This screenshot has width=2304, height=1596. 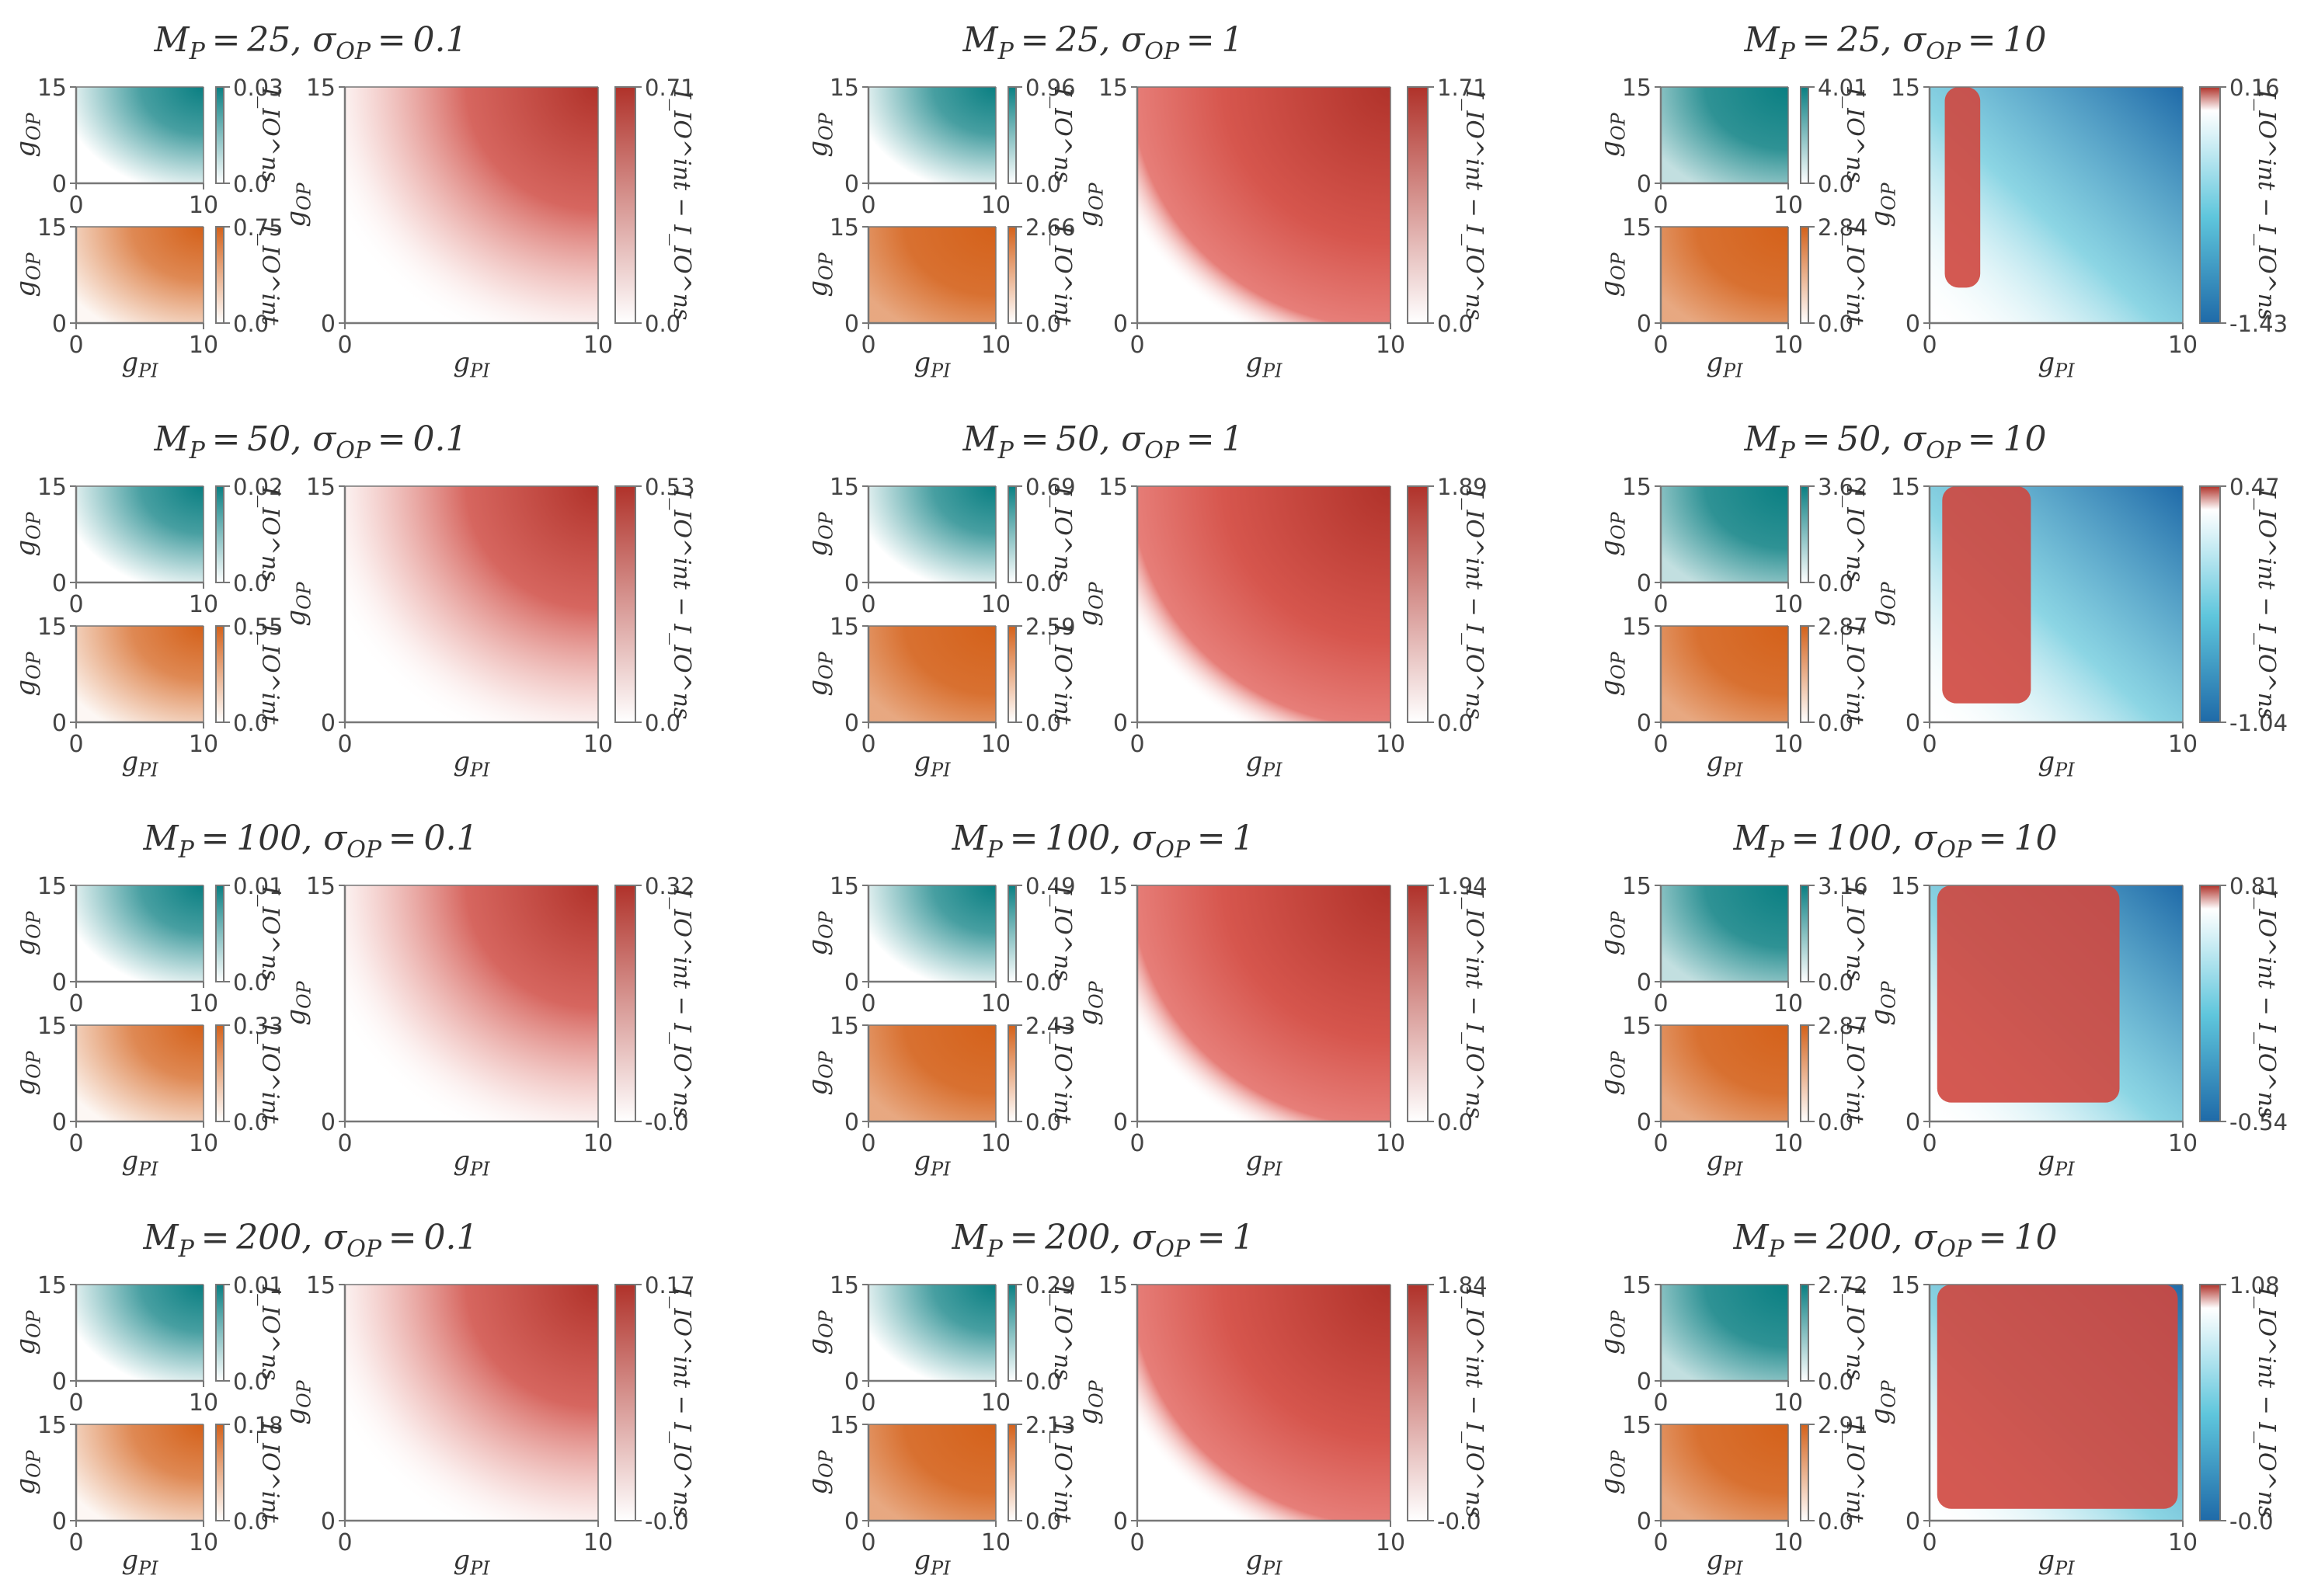 I want to click on panel-8-main-xtick-right: 10, so click(x=1390, y=1144).